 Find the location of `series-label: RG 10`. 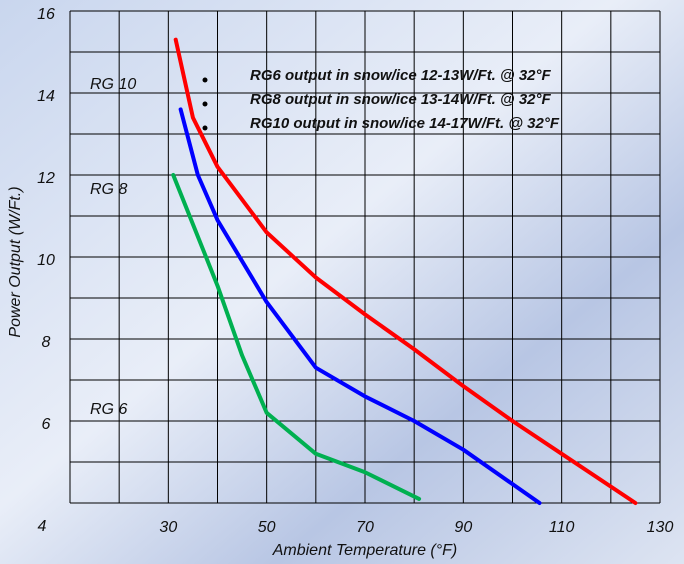

series-label: RG 10 is located at coordinates (113, 84).